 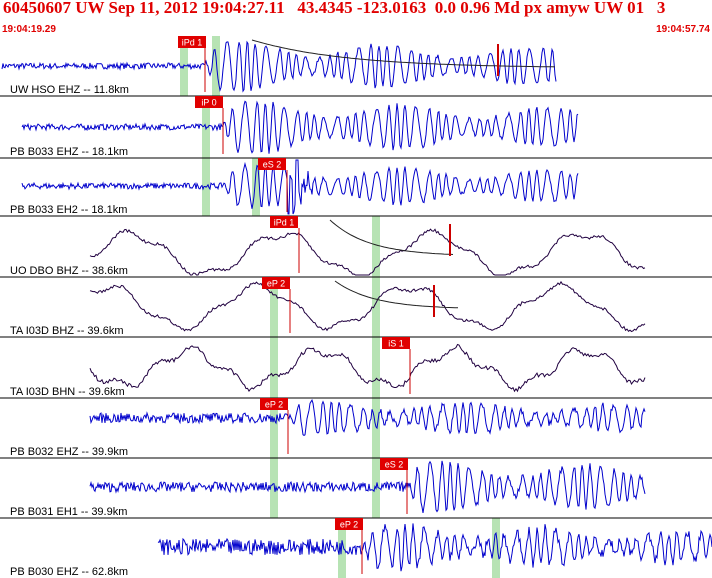 I want to click on pick-label: iP 0, so click(x=208, y=103).